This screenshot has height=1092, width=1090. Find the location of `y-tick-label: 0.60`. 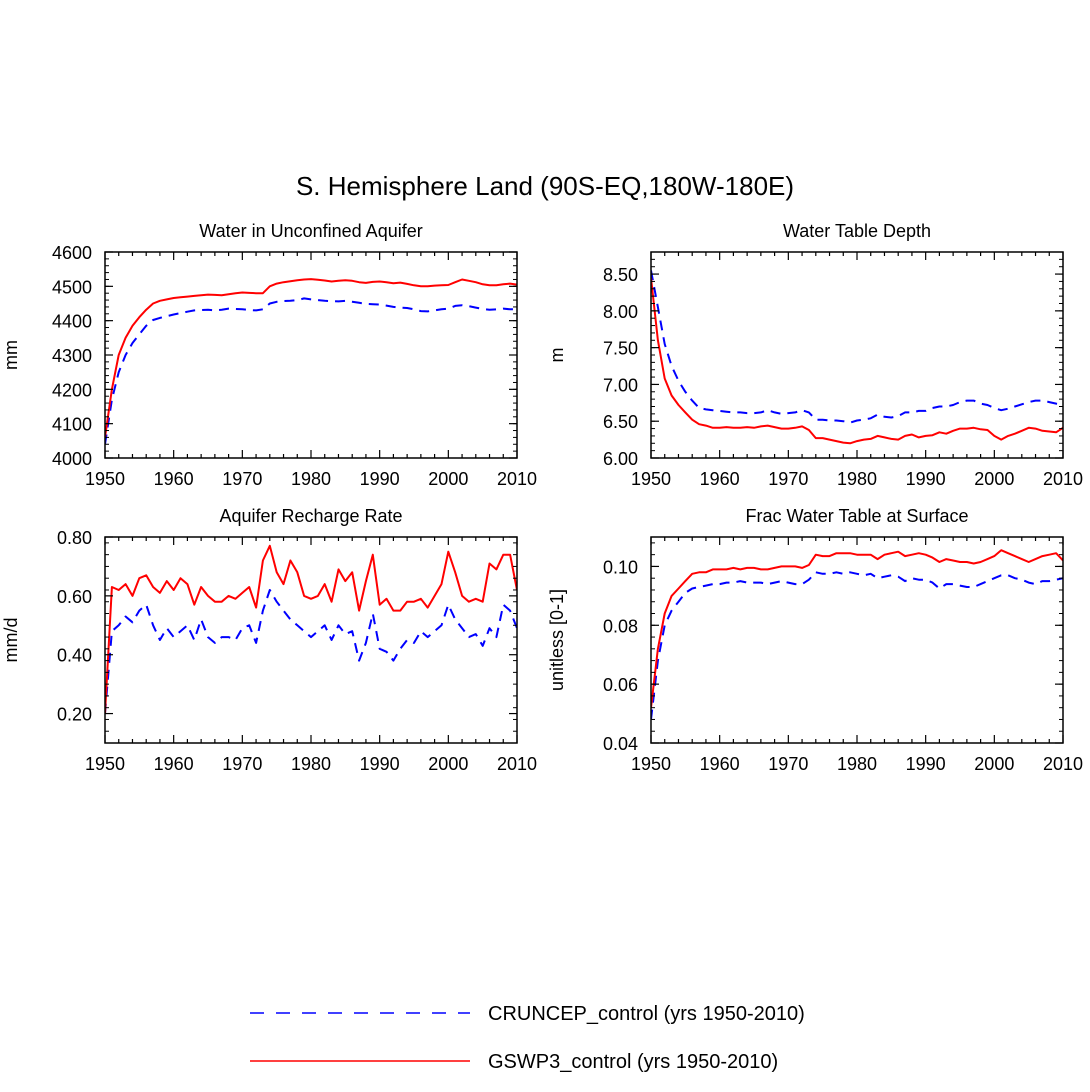

y-tick-label: 0.60 is located at coordinates (74, 597).